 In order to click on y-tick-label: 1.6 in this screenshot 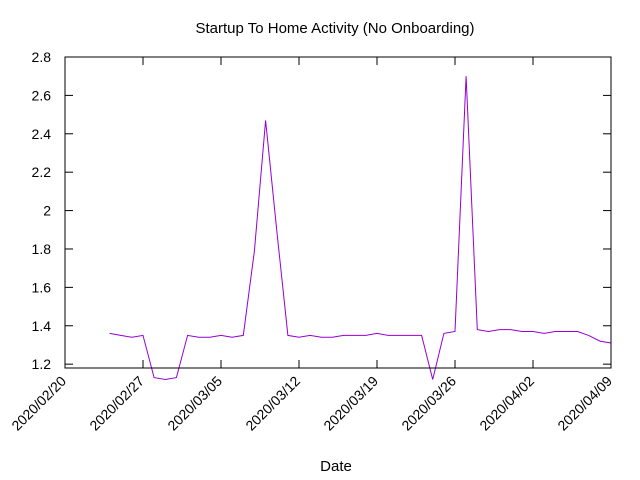, I will do `click(42, 287)`.